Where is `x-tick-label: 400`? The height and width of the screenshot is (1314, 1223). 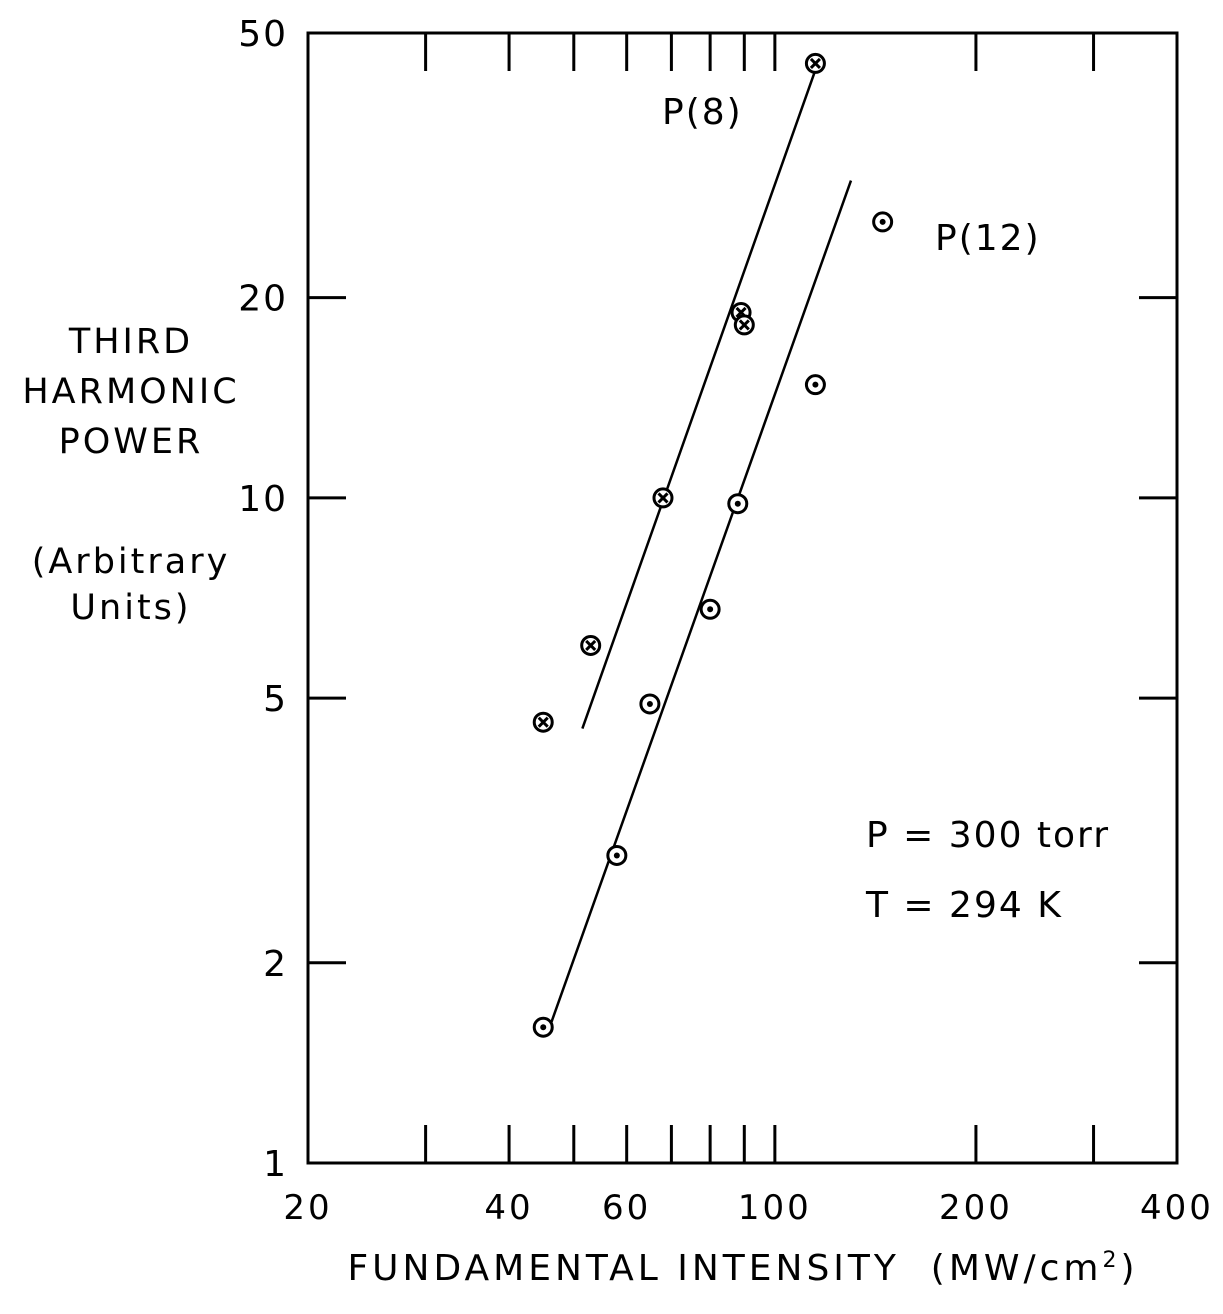 x-tick-label: 400 is located at coordinates (1177, 1208).